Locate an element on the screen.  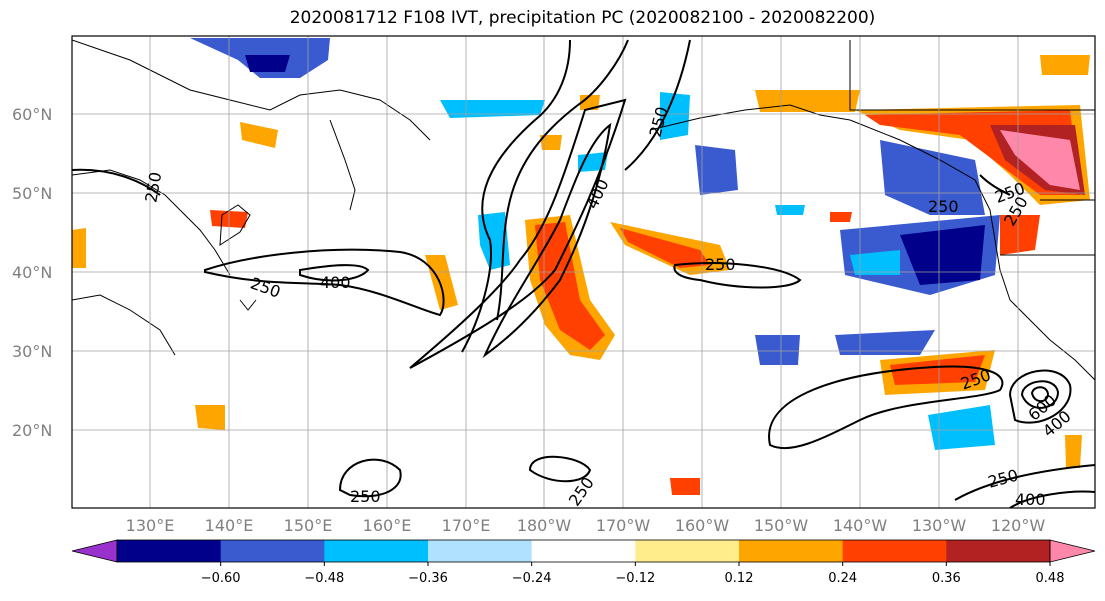
colorbar-tick-label: 0.12 is located at coordinates (739, 578).